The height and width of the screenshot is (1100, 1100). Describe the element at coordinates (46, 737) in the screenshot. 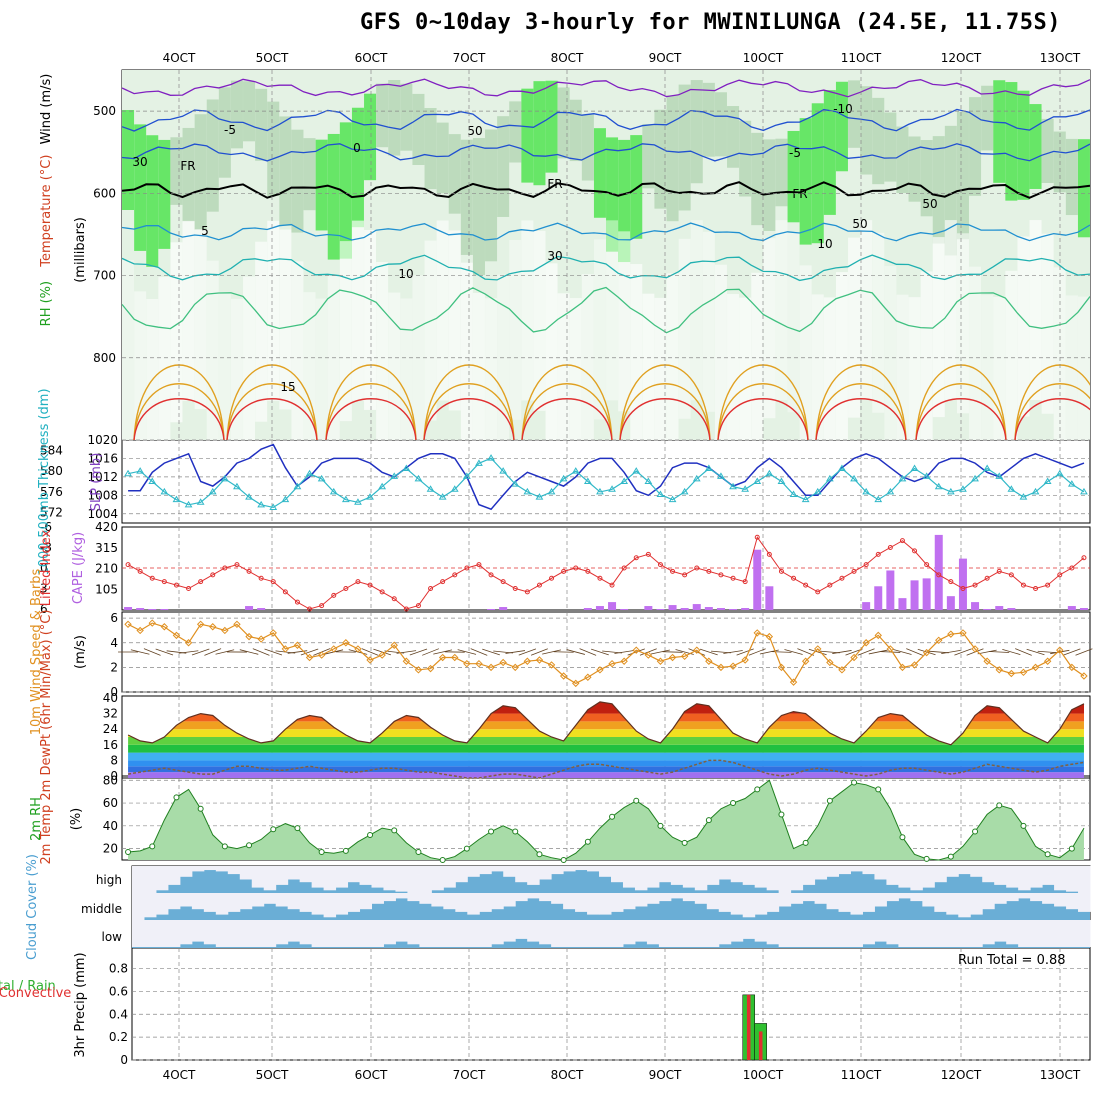

I see `temp-label: 2m Temp 2m DewPt (6hr Min/Max) (°C)` at that location.